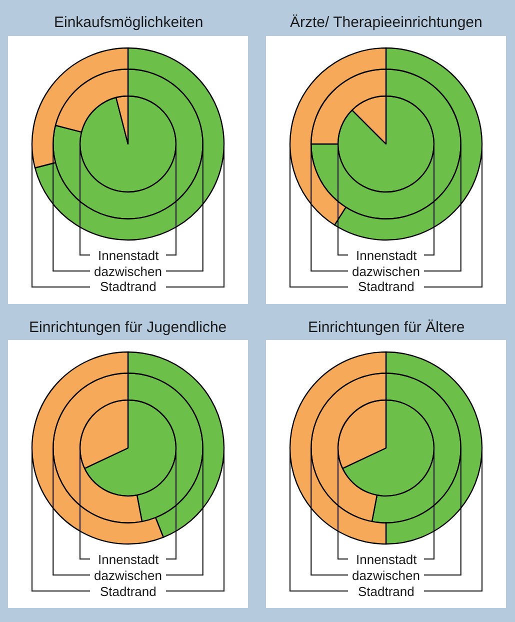  What do you see at coordinates (386, 22) in the screenshot?
I see `chart-title: Ärzte/ Therapieeinrichtungen` at bounding box center [386, 22].